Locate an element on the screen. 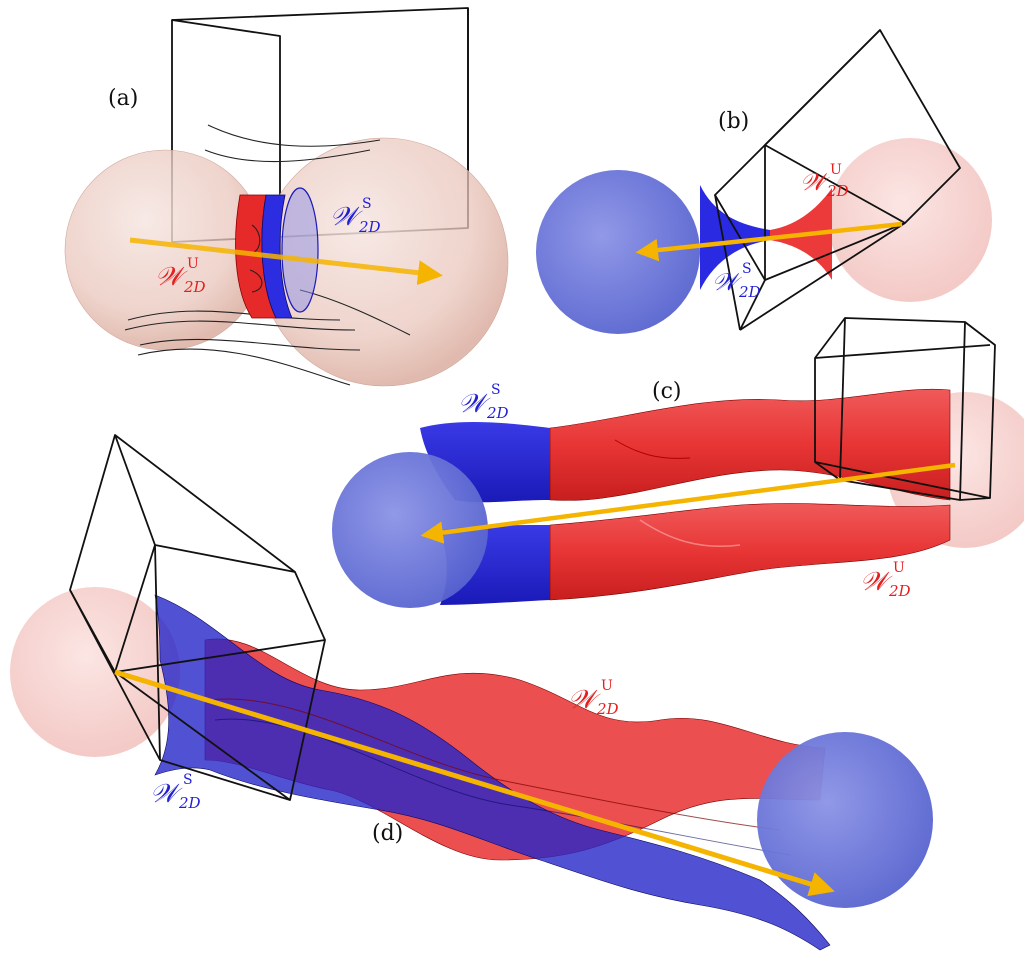  panel-b-unstable-sphere is located at coordinates (910, 220).